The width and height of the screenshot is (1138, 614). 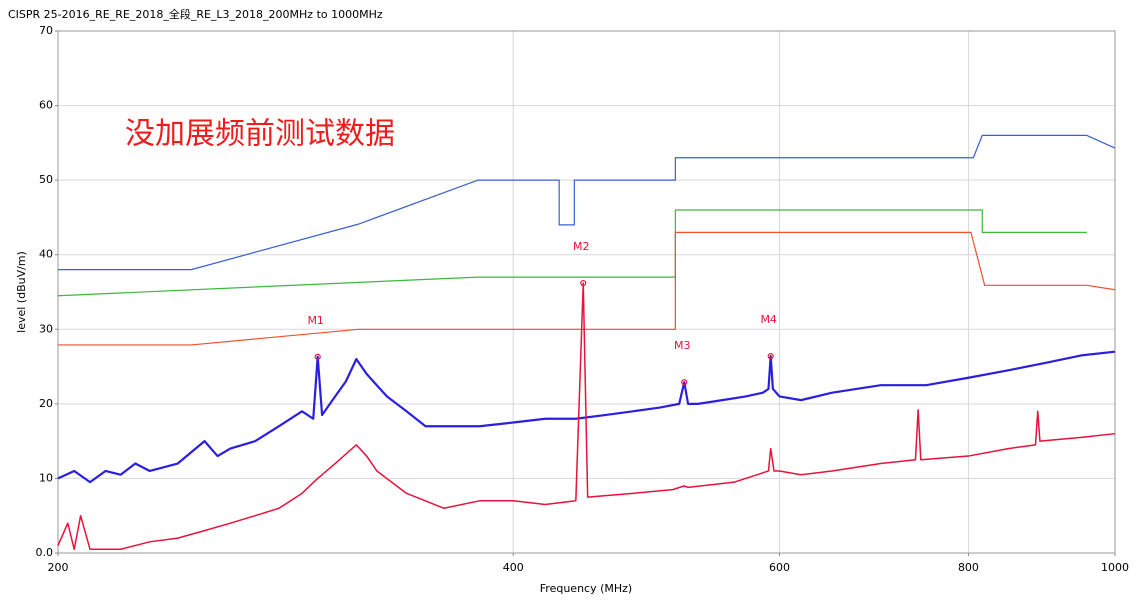 I want to click on x-axis-label: Frequency (MHz), so click(x=586, y=588).